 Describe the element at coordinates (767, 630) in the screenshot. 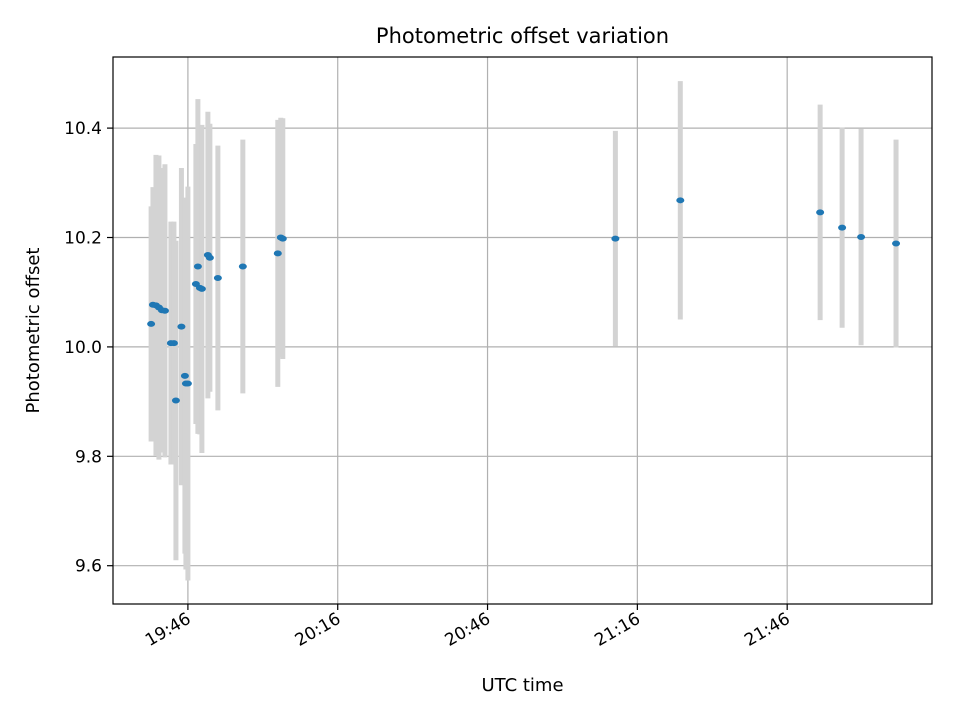

I see `x-tick-label: 21:46` at that location.